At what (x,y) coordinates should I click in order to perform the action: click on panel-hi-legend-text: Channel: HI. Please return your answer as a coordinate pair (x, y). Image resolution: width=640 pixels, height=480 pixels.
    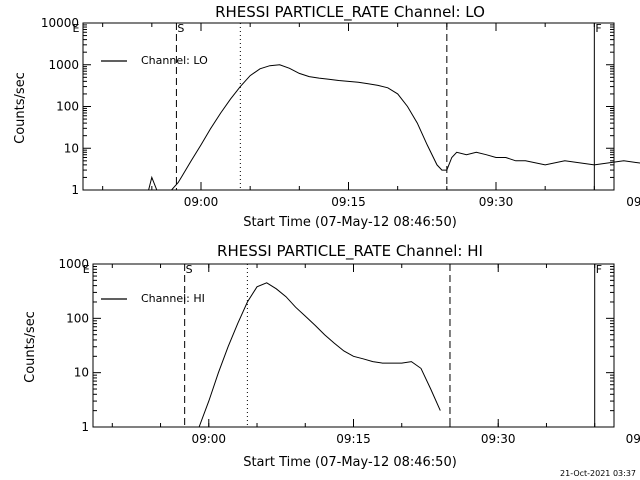
    Looking at the image, I should click on (173, 298).